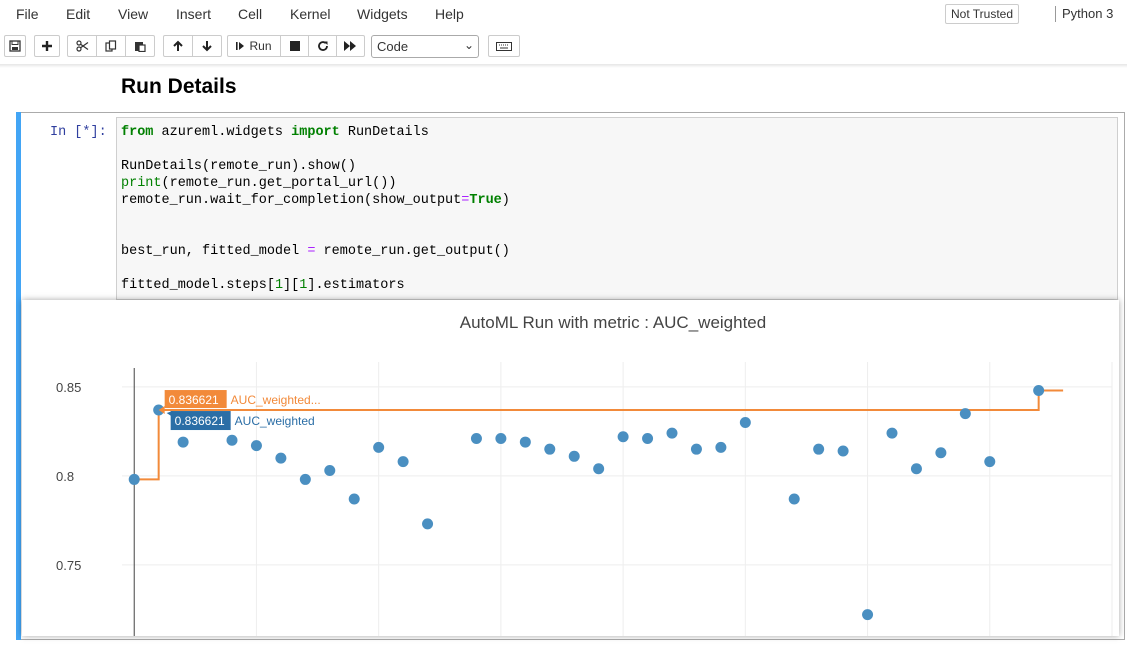 The image size is (1127, 647). I want to click on toolbar: Run, so click(563, 47).